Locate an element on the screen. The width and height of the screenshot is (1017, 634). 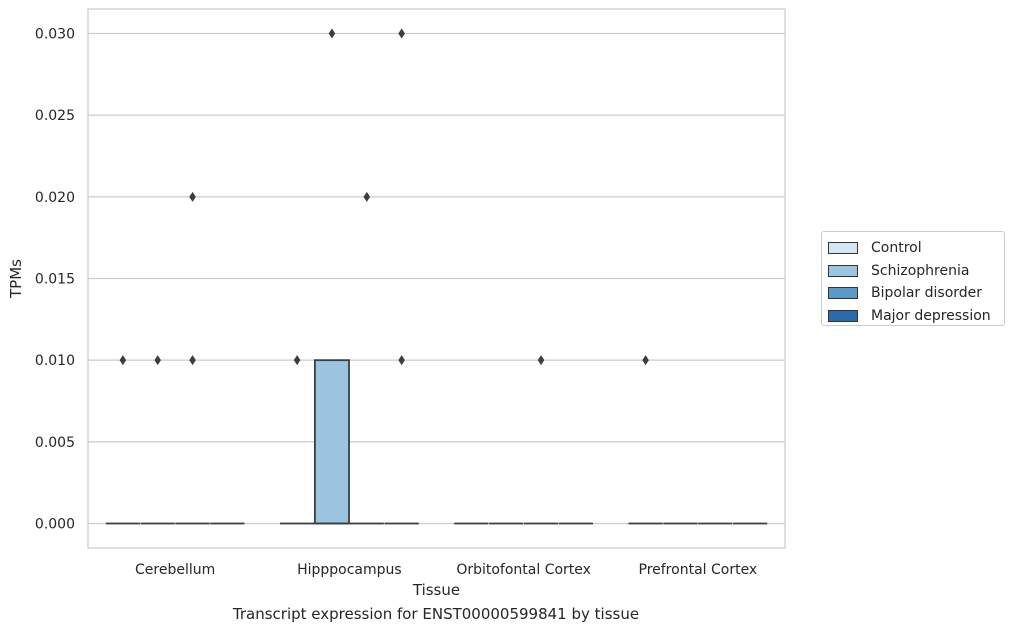
box is located at coordinates (331, 442).